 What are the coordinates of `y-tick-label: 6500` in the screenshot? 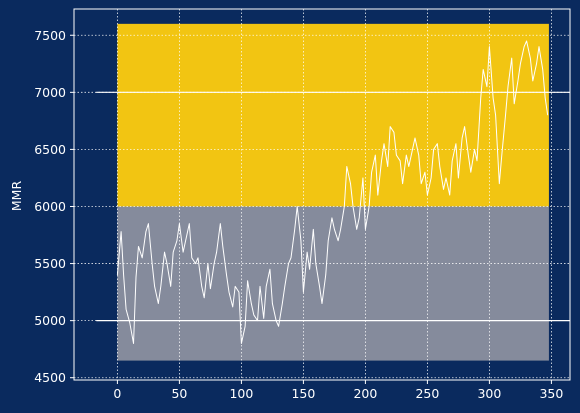 It's located at (50, 149).